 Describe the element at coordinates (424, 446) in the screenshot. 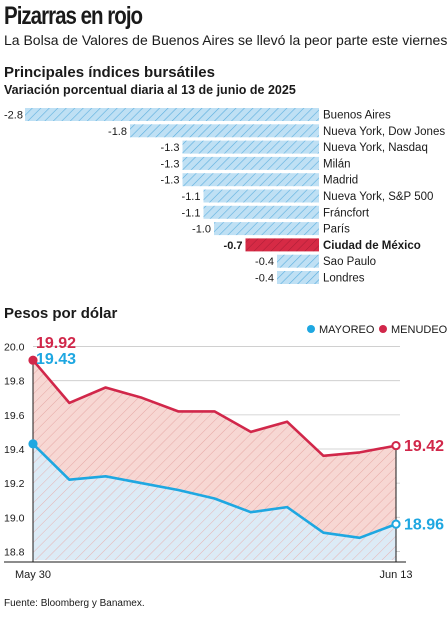

I see `menudeo-end-label: 19.42` at that location.